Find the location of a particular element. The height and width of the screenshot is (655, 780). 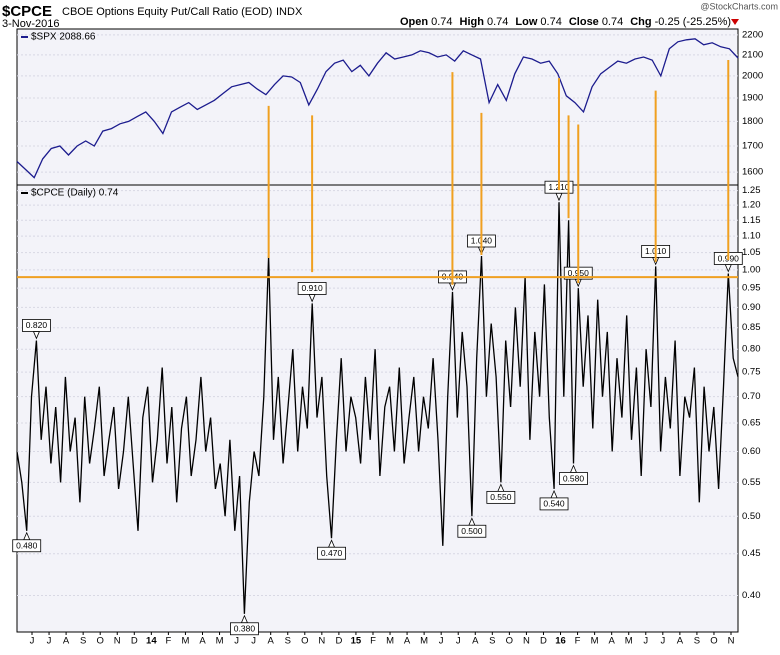

y-tick-label: 1.00 is located at coordinates (751, 269).